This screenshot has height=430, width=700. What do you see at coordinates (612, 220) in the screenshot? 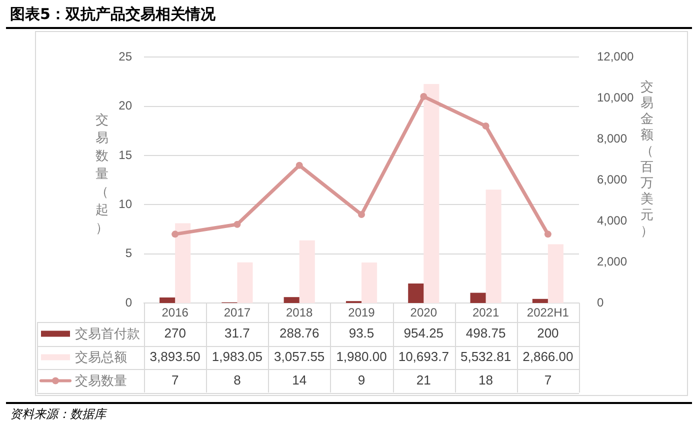
I see `y2-tick-label: 4,000` at bounding box center [612, 220].